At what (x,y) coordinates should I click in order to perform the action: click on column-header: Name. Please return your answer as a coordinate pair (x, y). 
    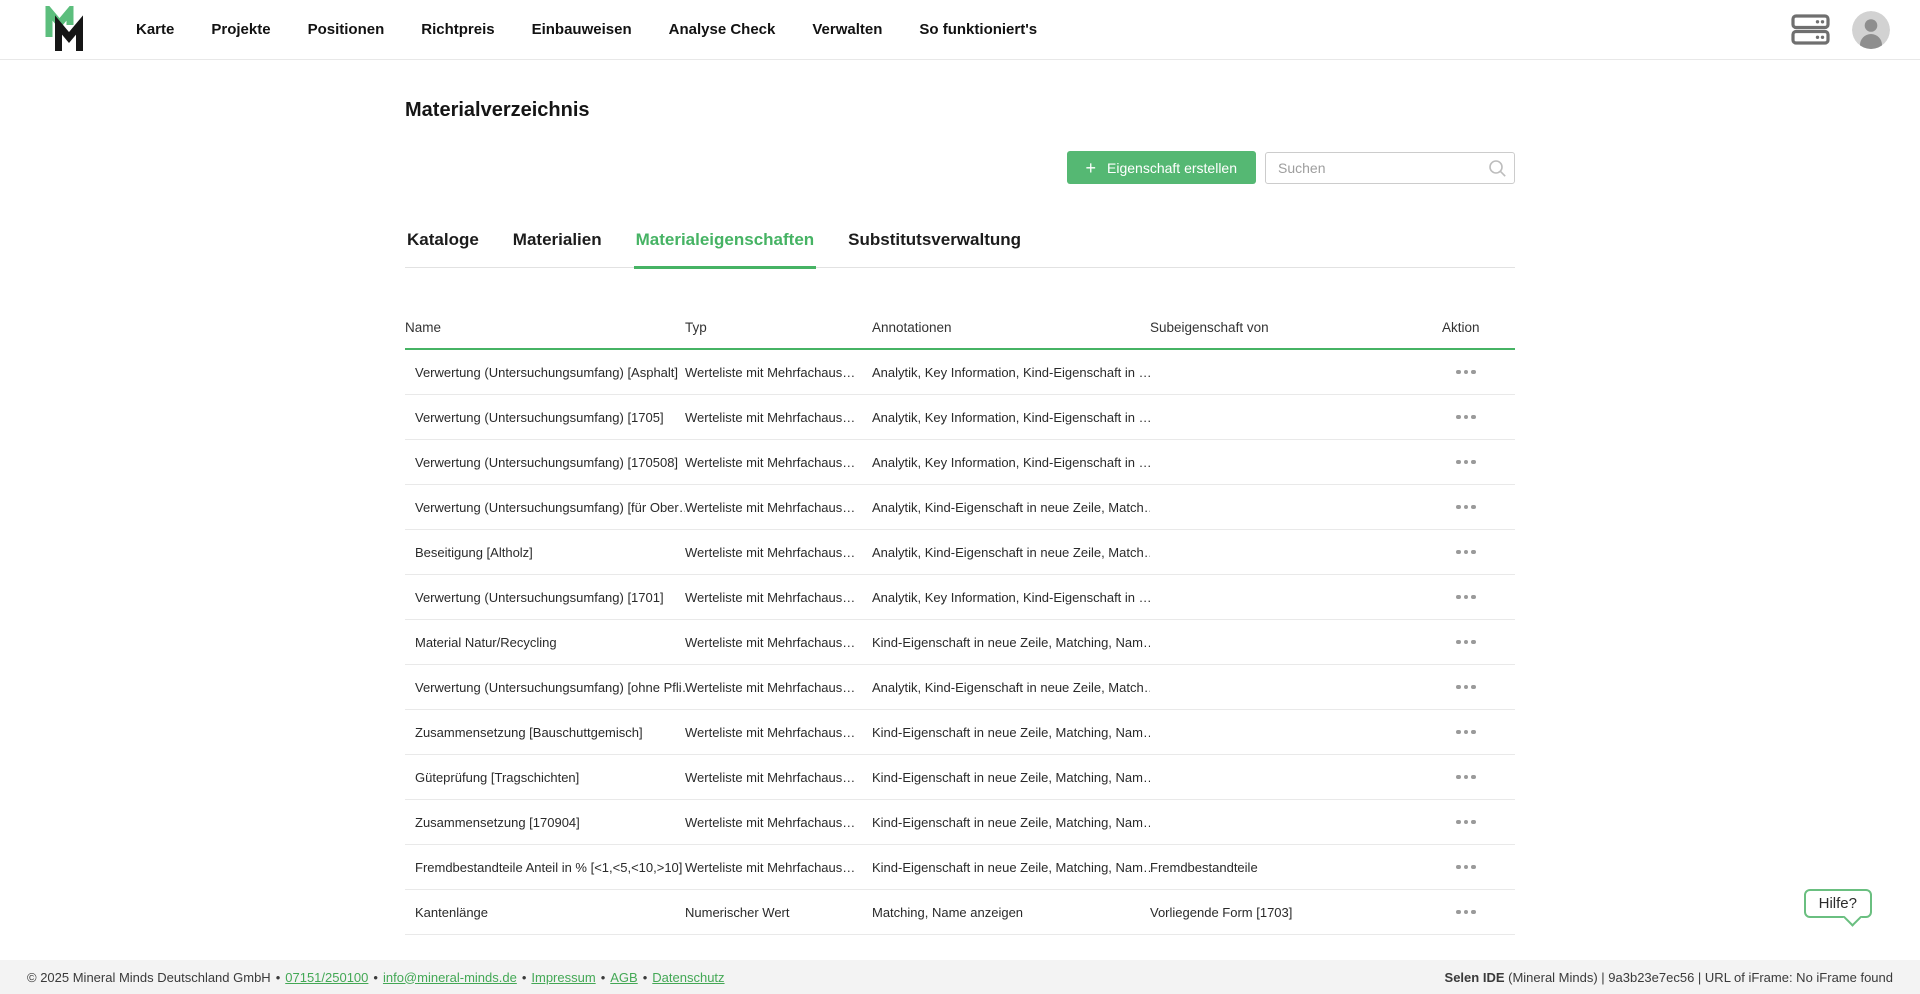
    Looking at the image, I should click on (423, 327).